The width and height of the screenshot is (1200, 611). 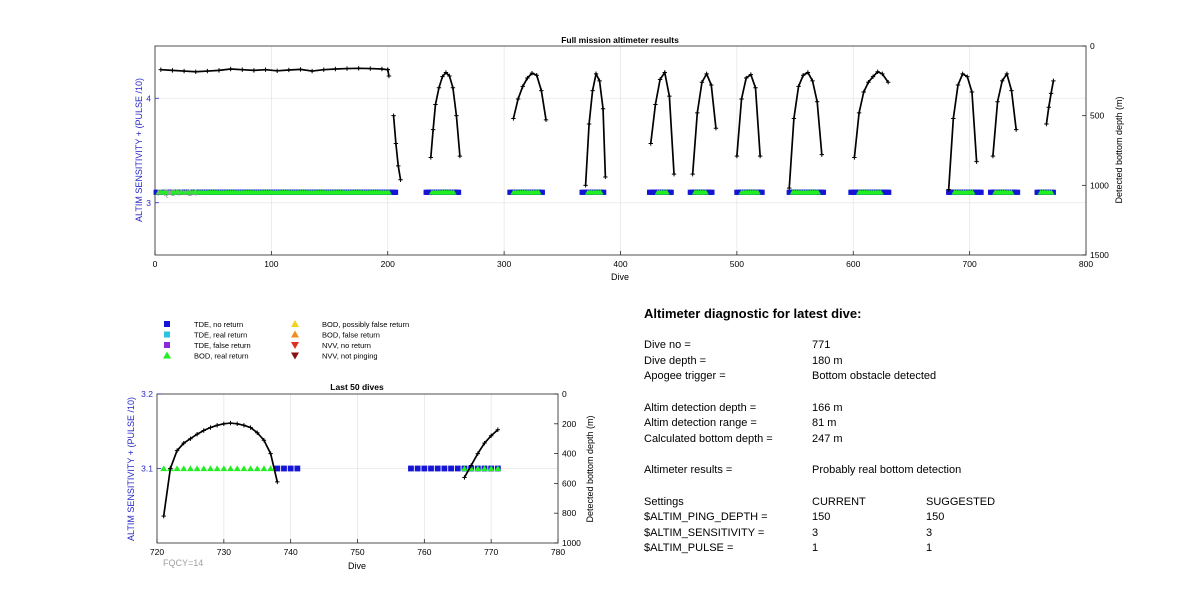 I want to click on x-tick-label: 750, so click(x=357, y=552).